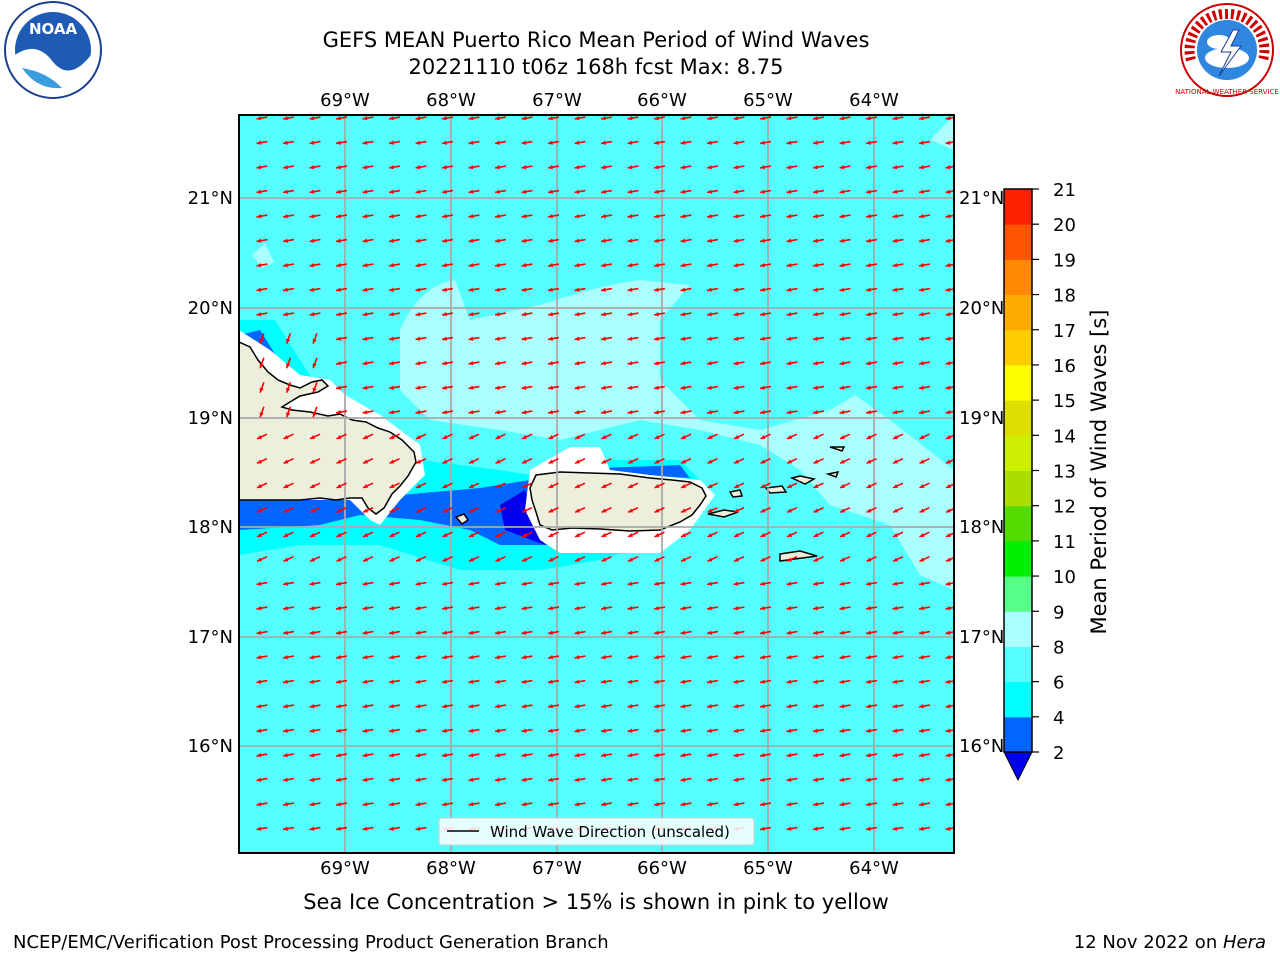 Image resolution: width=1280 pixels, height=960 pixels. What do you see at coordinates (345, 868) in the screenshot?
I see `lon-label: 69°W` at bounding box center [345, 868].